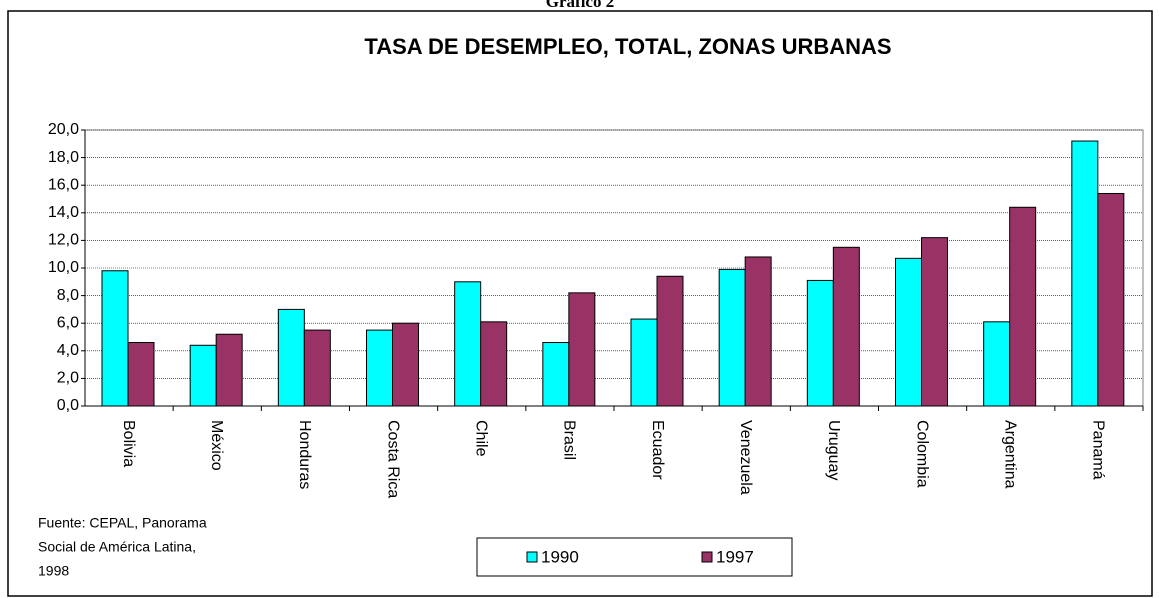  I want to click on x-tick-label: Costa Rica, so click(392, 459).